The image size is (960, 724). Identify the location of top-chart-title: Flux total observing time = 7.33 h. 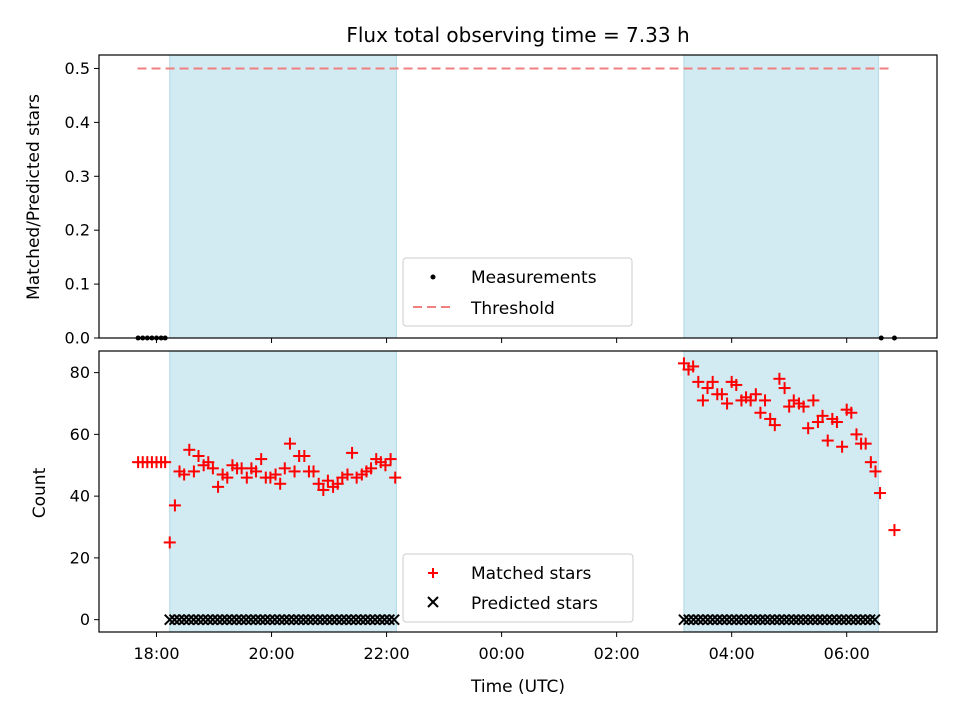
(517, 35).